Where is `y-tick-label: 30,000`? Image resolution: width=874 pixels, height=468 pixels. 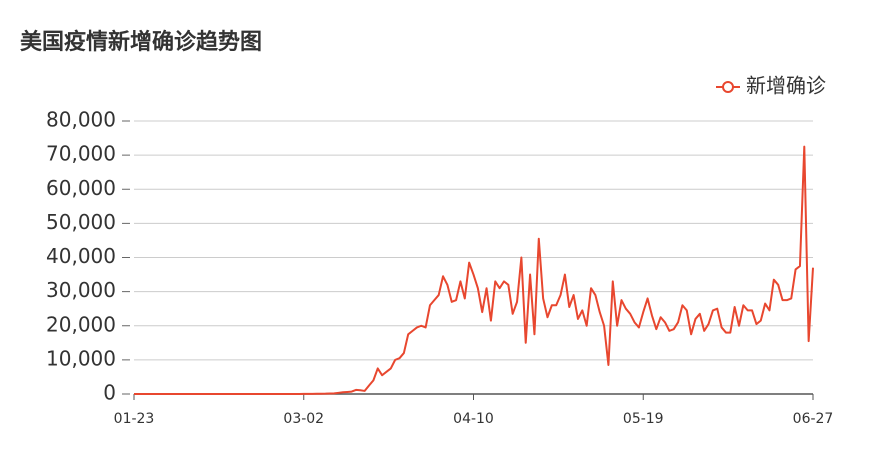
y-tick-label: 30,000 is located at coordinates (81, 290).